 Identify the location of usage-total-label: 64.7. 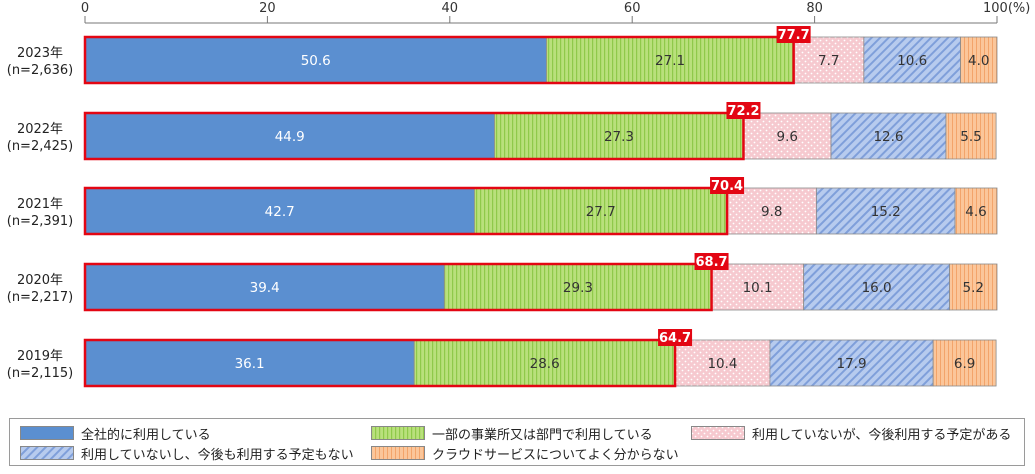
(675, 338).